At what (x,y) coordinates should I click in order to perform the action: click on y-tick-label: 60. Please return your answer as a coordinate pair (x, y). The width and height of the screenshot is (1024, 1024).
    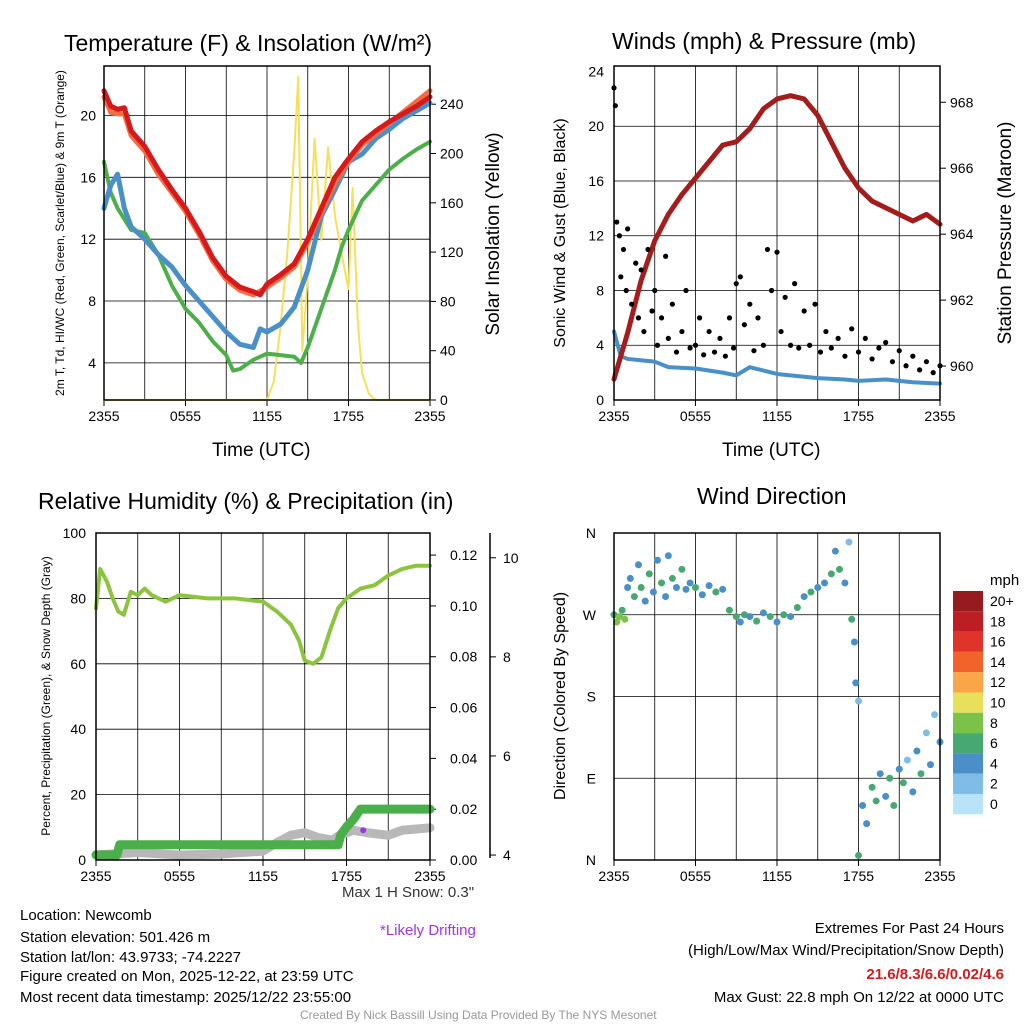
    Looking at the image, I should click on (78, 664).